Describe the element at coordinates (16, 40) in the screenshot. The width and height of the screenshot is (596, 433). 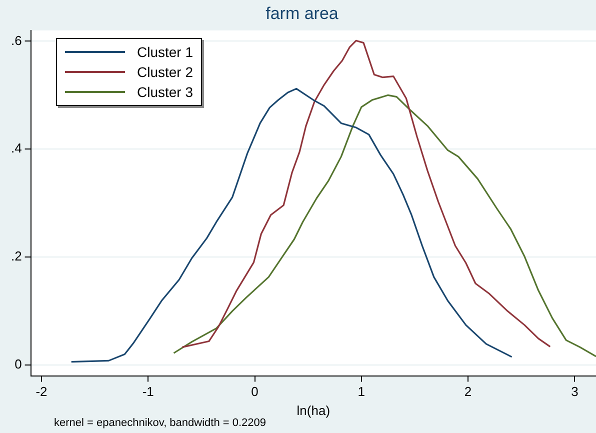
I see `y-tick-label: .6` at that location.